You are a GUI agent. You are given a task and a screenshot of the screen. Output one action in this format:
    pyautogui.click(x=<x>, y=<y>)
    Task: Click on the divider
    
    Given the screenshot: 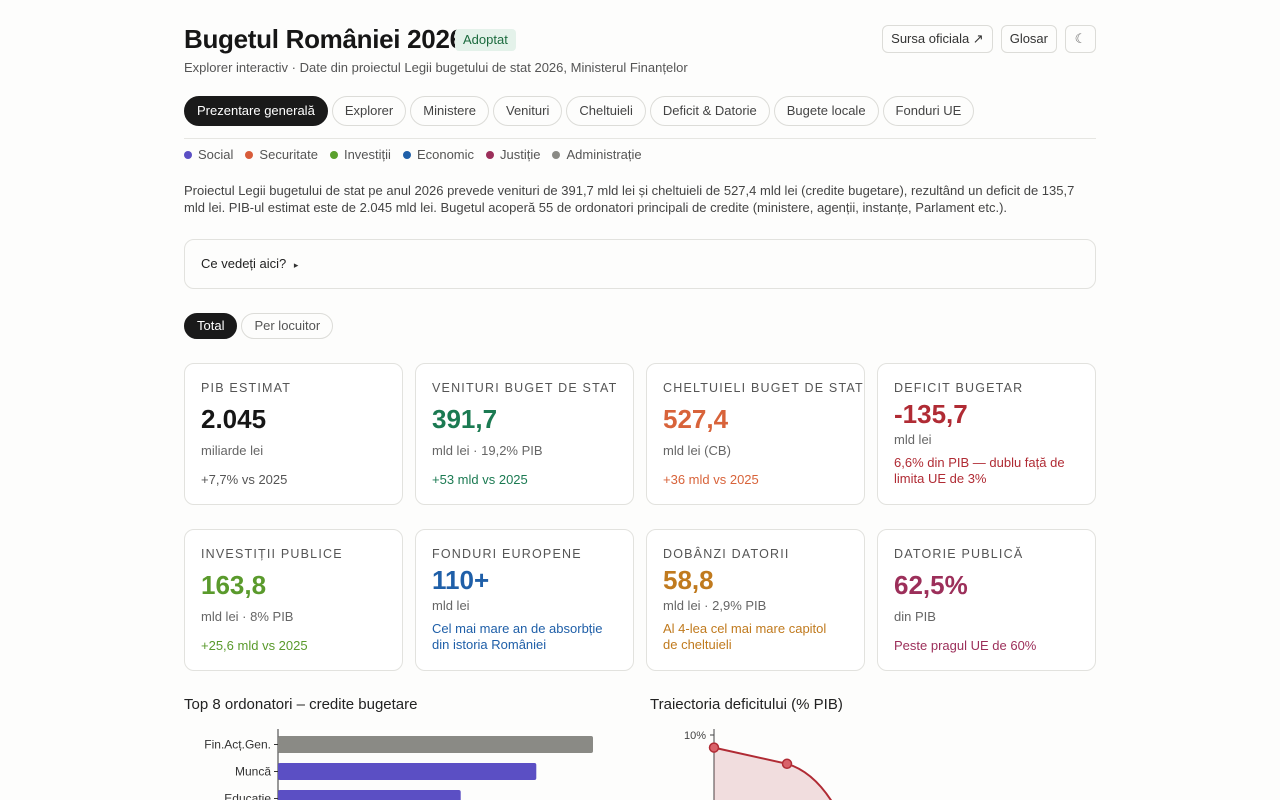 What is the action you would take?
    pyautogui.click(x=640, y=138)
    